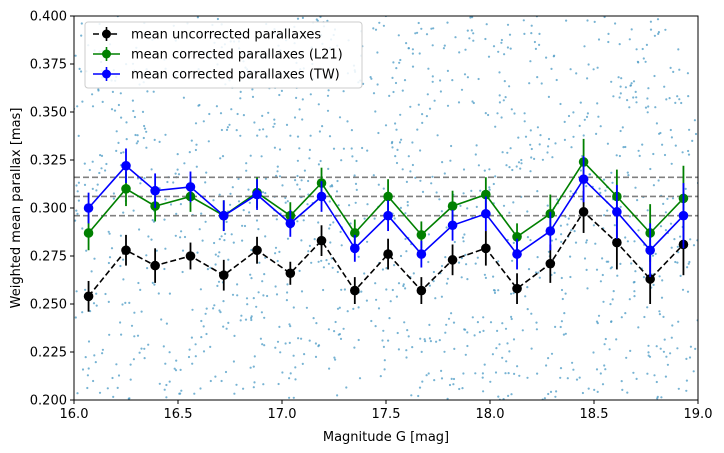  Describe the element at coordinates (386, 411) in the screenshot. I see `x-axis: 16.0 16.5 17.0 17.5 18.0 18.5 19.0` at that location.